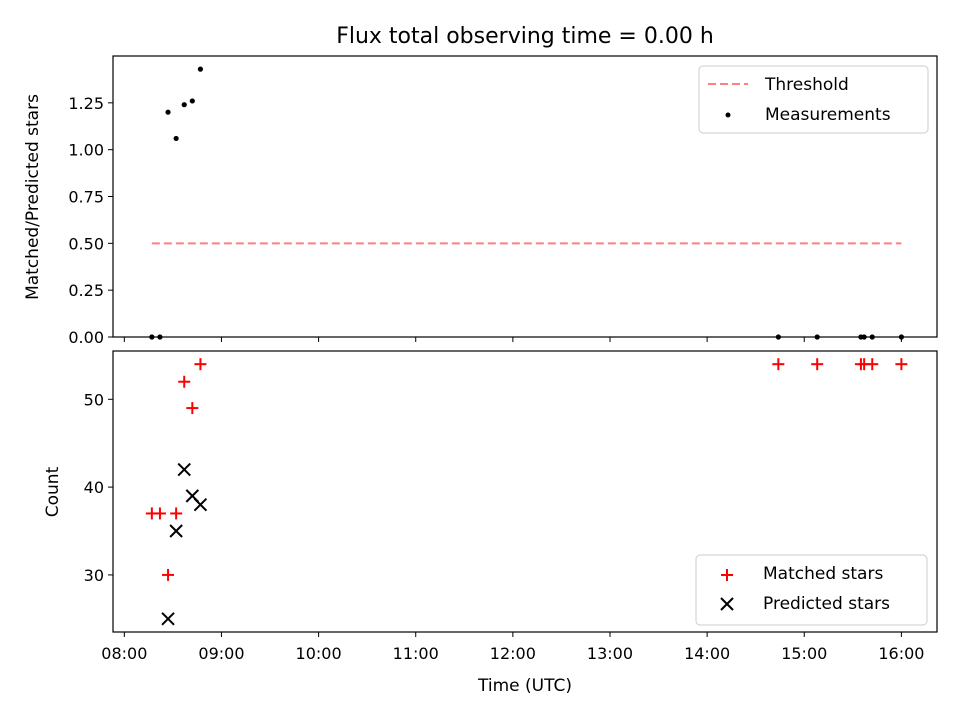 Image resolution: width=960 pixels, height=720 pixels. What do you see at coordinates (221, 653) in the screenshot?
I see `bottom-x-tick-label: 09:00` at bounding box center [221, 653].